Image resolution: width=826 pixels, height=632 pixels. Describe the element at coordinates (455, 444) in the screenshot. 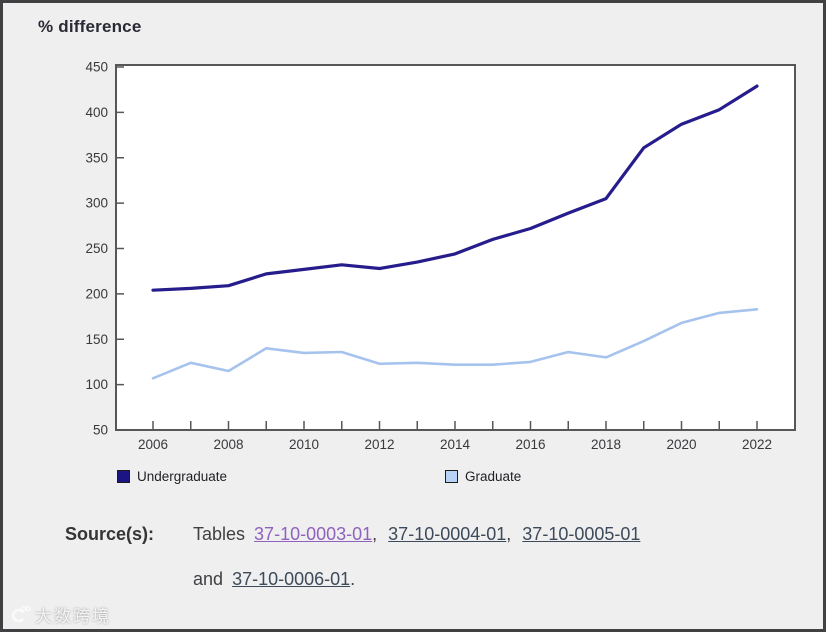

I see `x-axis-tick-label: 2014` at that location.